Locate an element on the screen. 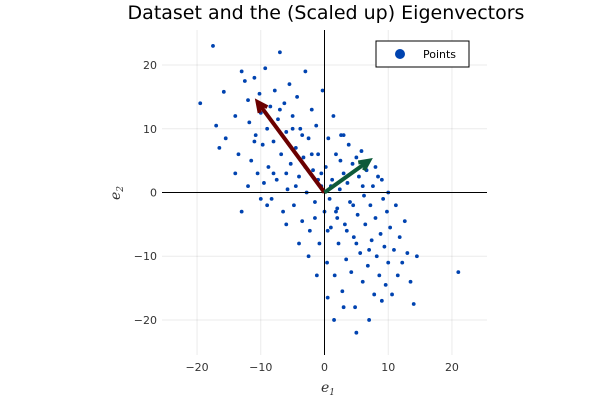 Image resolution: width=600 pixels, height=400 pixels. x-tick-label: 10 is located at coordinates (388, 367).